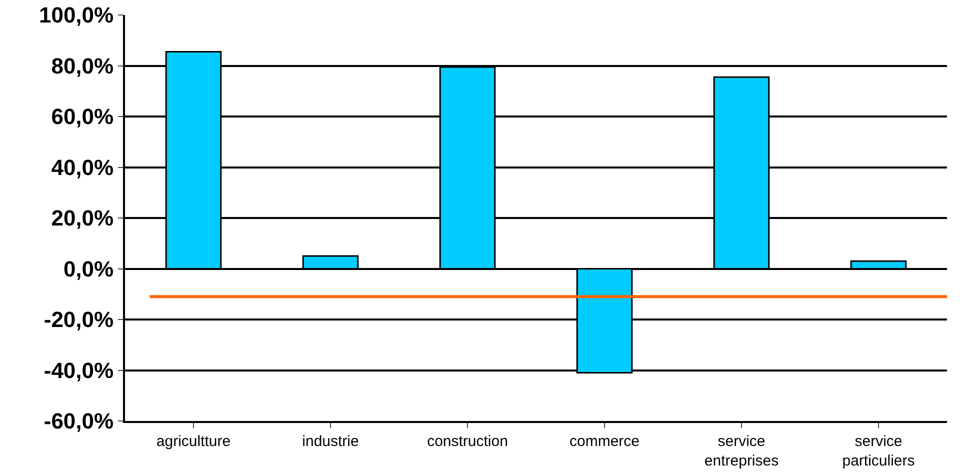 The width and height of the screenshot is (962, 476). What do you see at coordinates (79, 421) in the screenshot?
I see `y-tick-label: -60,0%` at bounding box center [79, 421].